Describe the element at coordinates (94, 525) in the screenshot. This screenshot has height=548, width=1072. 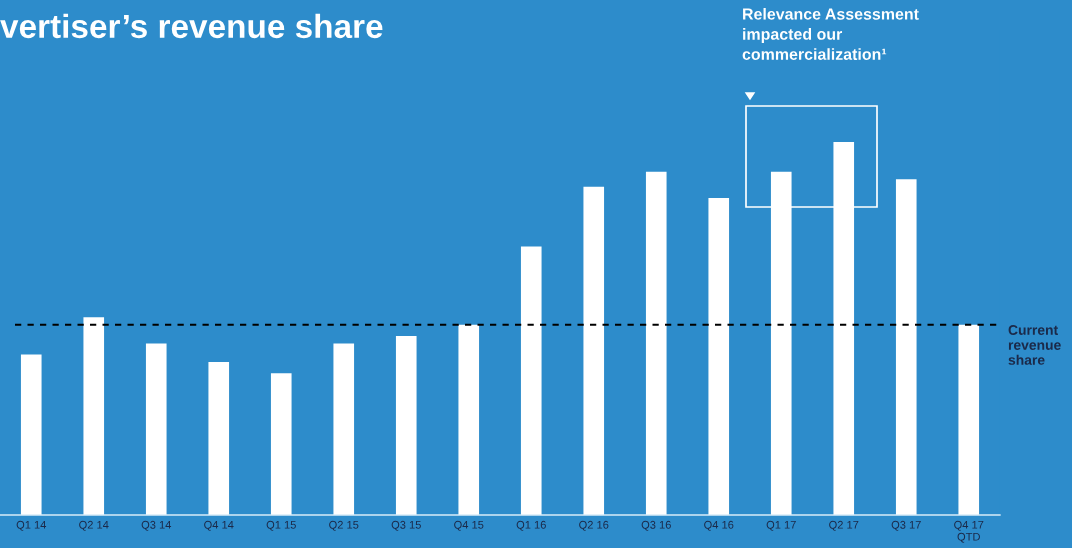
I see `x-tick-label: Q2 14` at that location.